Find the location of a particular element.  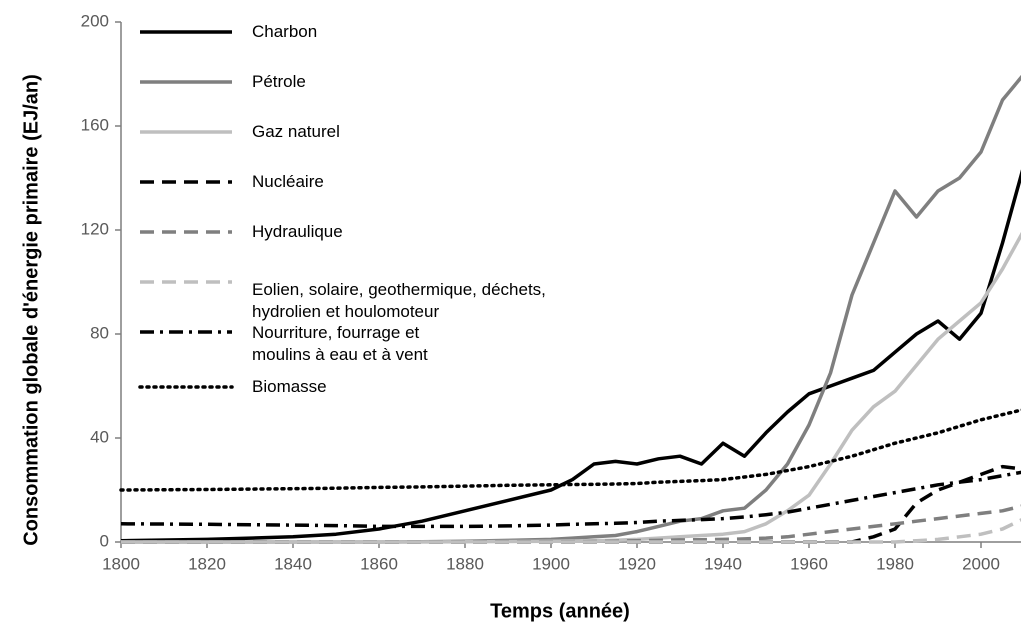

x-tick-label: 1980 is located at coordinates (895, 563).